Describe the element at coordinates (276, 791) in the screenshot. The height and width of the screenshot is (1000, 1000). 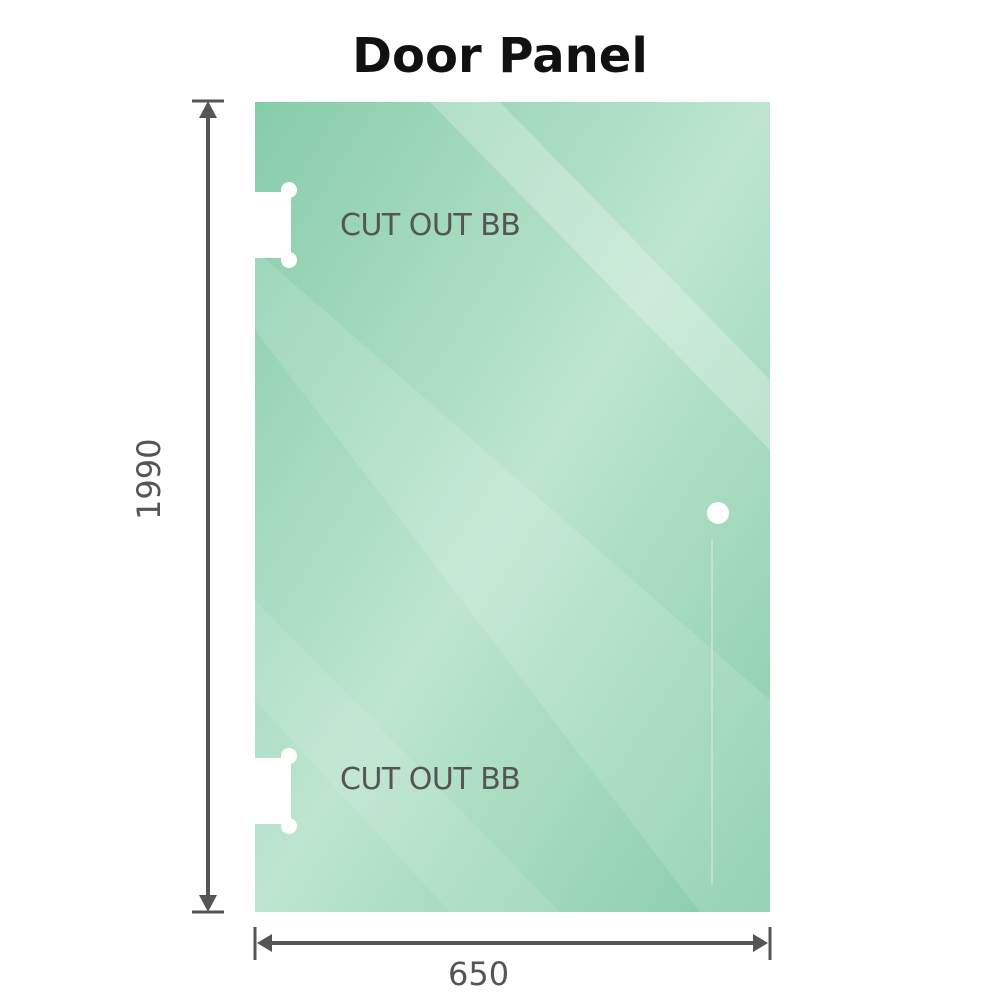
I see `cutout-bottom` at that location.